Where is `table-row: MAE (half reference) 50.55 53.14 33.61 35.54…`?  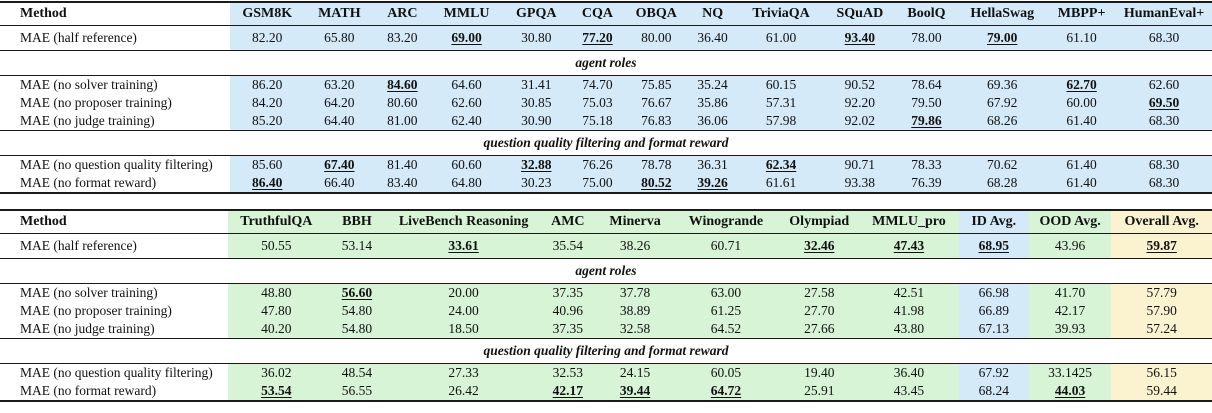 table-row: MAE (half reference) 50.55 53.14 33.61 35.54… is located at coordinates (606, 246).